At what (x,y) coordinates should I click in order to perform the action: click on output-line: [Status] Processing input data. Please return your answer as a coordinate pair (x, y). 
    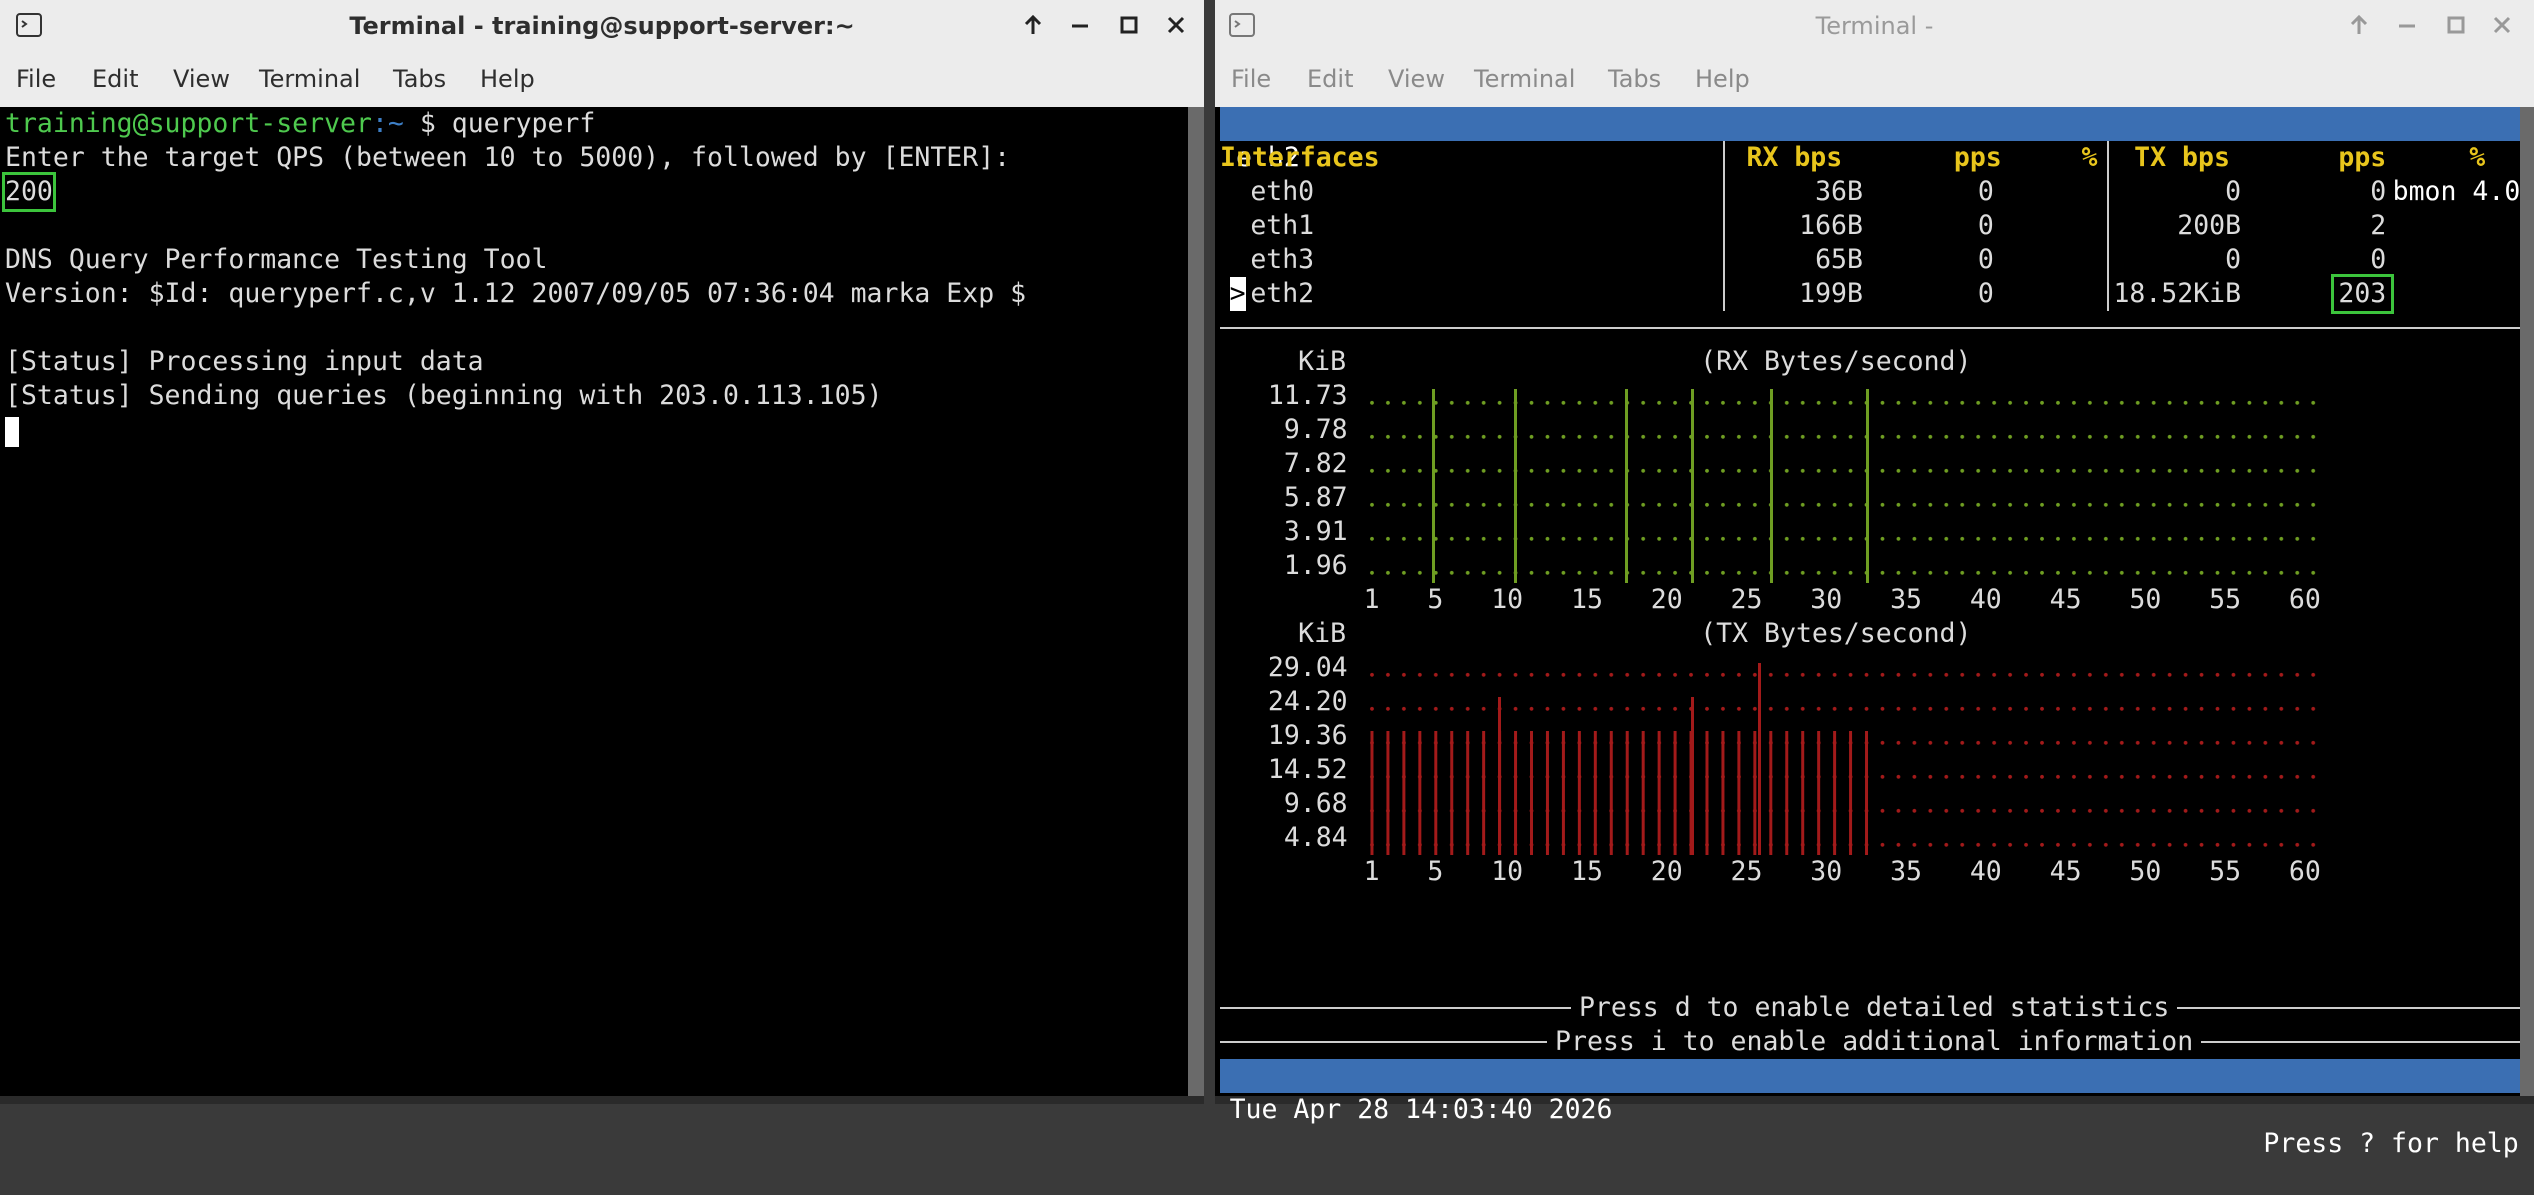
    Looking at the image, I should click on (244, 361).